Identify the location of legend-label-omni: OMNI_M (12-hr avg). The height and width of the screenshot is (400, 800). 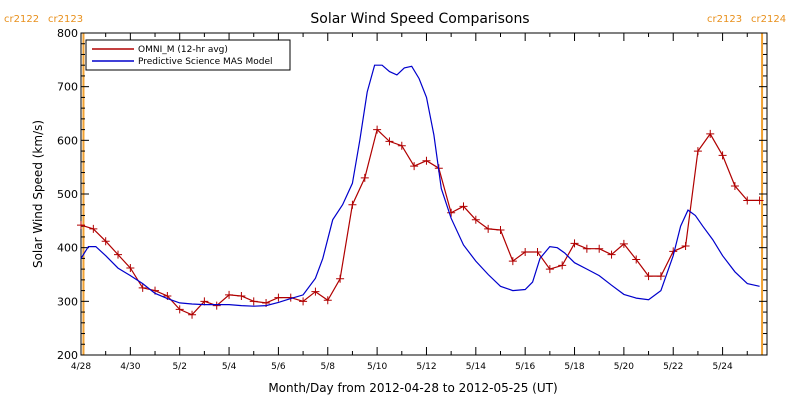
(183, 50).